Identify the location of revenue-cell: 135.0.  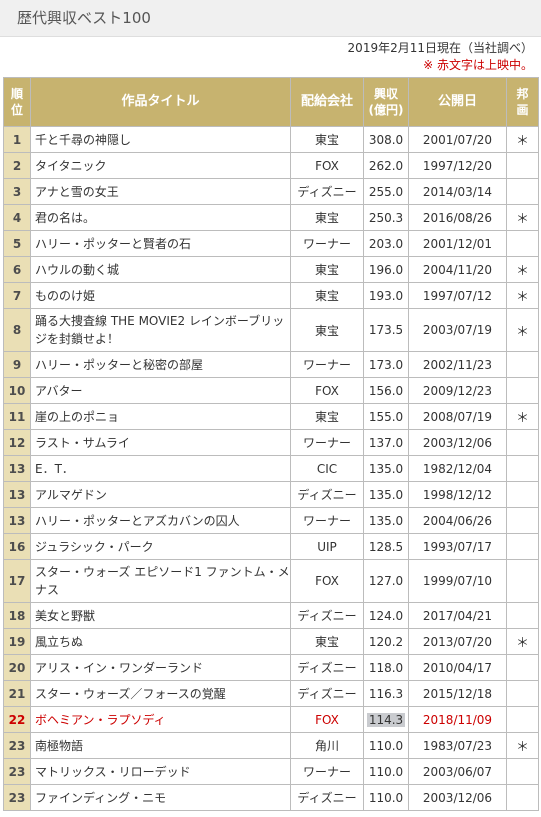
(386, 494).